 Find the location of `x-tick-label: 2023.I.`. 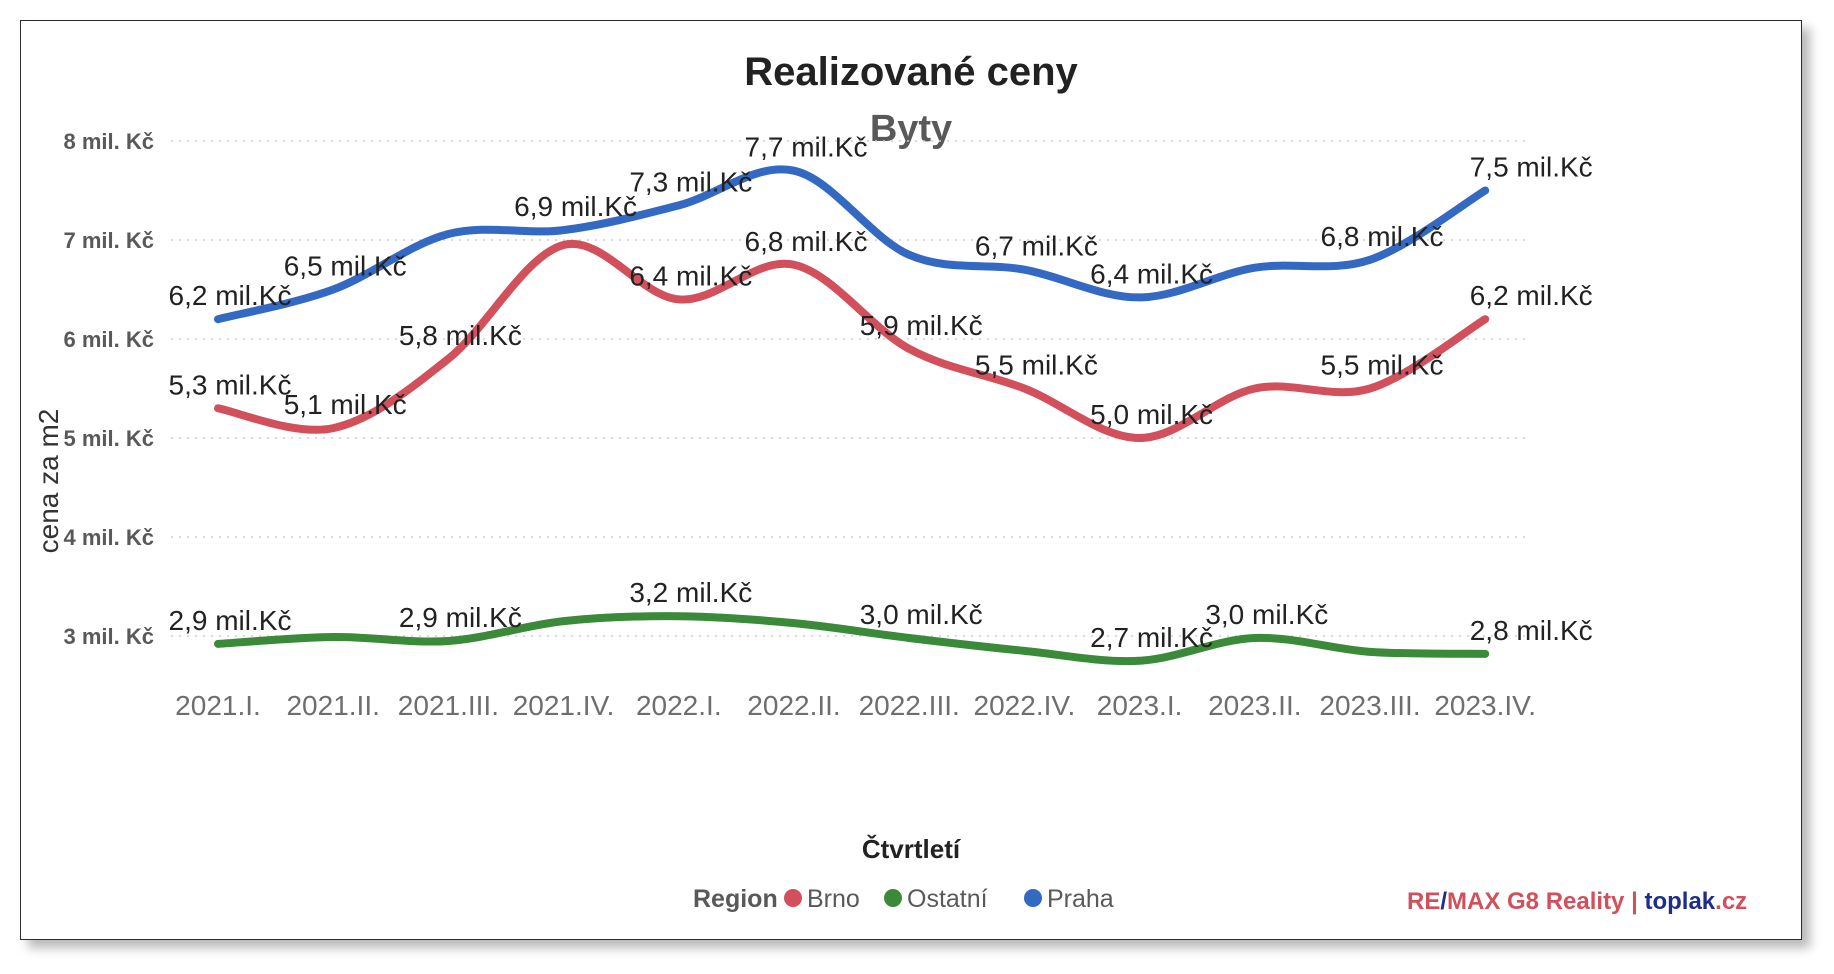

x-tick-label: 2023.I. is located at coordinates (1140, 705).